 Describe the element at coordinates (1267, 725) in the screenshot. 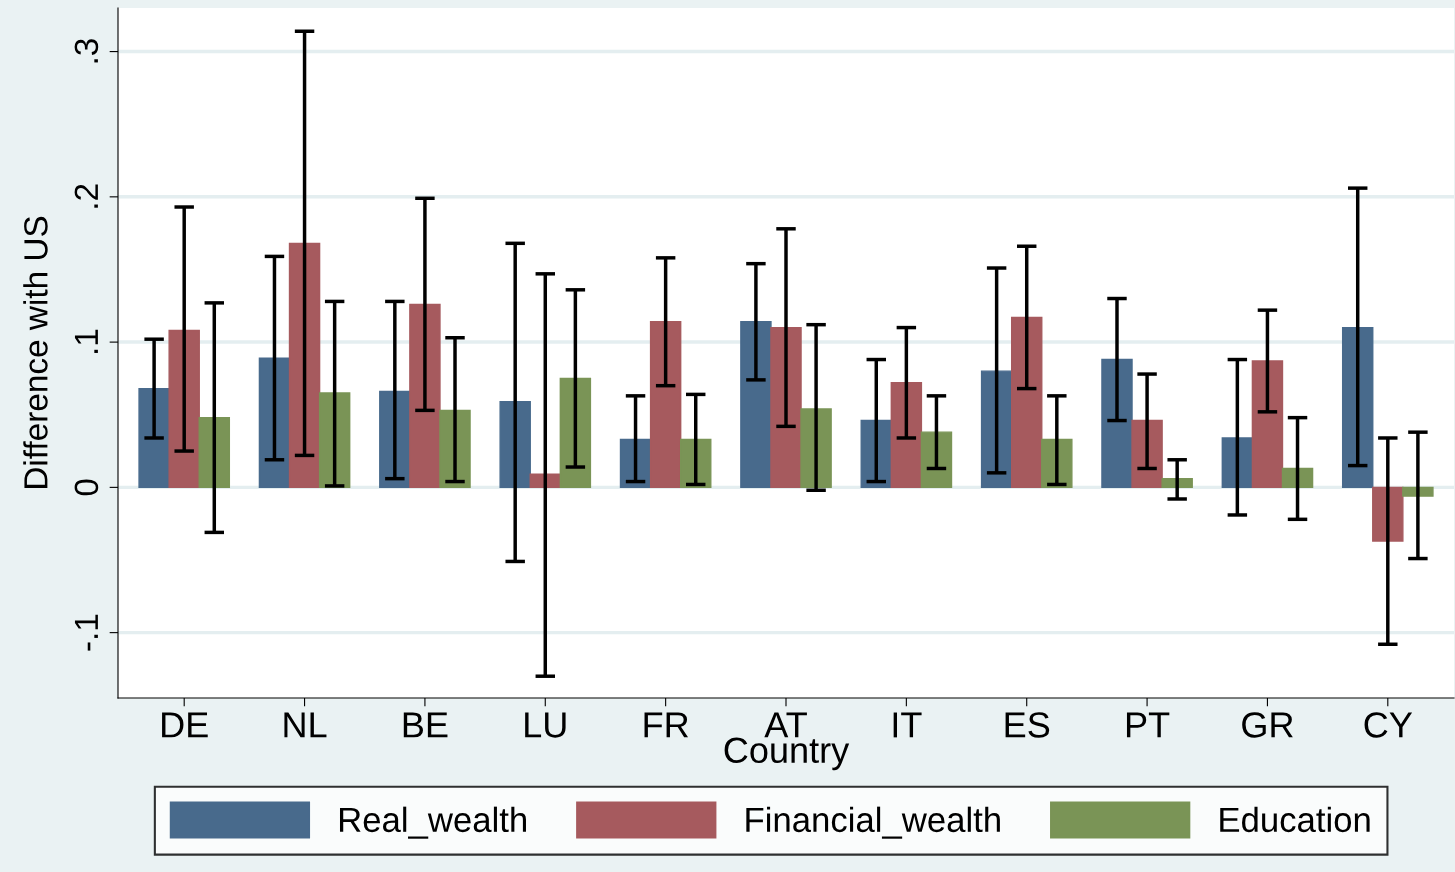

I see `x-tick-label: GR` at that location.